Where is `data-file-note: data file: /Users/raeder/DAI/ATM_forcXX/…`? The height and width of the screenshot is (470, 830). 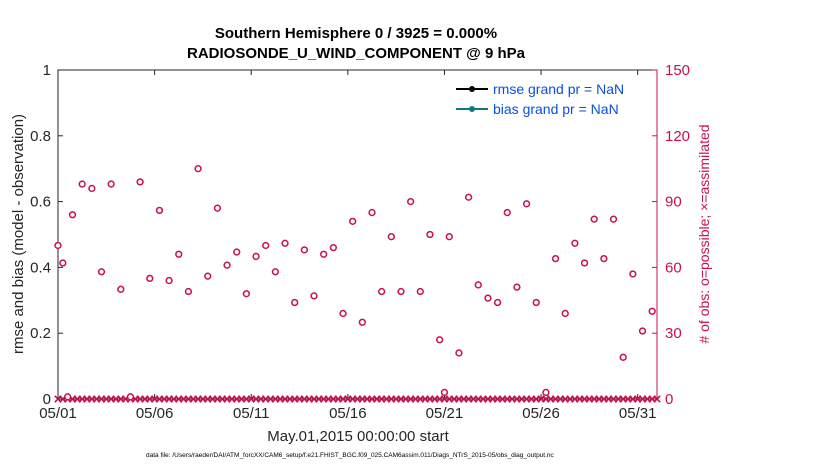 data-file-note: data file: /Users/raeder/DAI/ATM_forcXX/… is located at coordinates (350, 455).